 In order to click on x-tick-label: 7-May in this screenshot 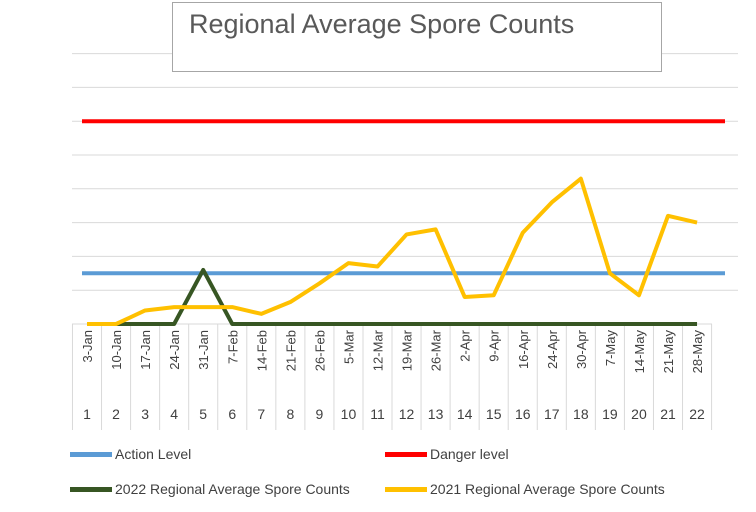, I will do `click(610, 348)`.